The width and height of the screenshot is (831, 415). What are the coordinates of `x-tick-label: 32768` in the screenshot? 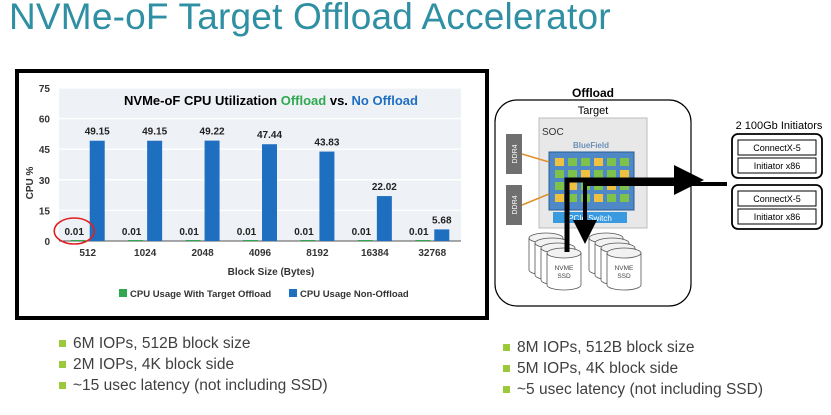 It's located at (432, 253).